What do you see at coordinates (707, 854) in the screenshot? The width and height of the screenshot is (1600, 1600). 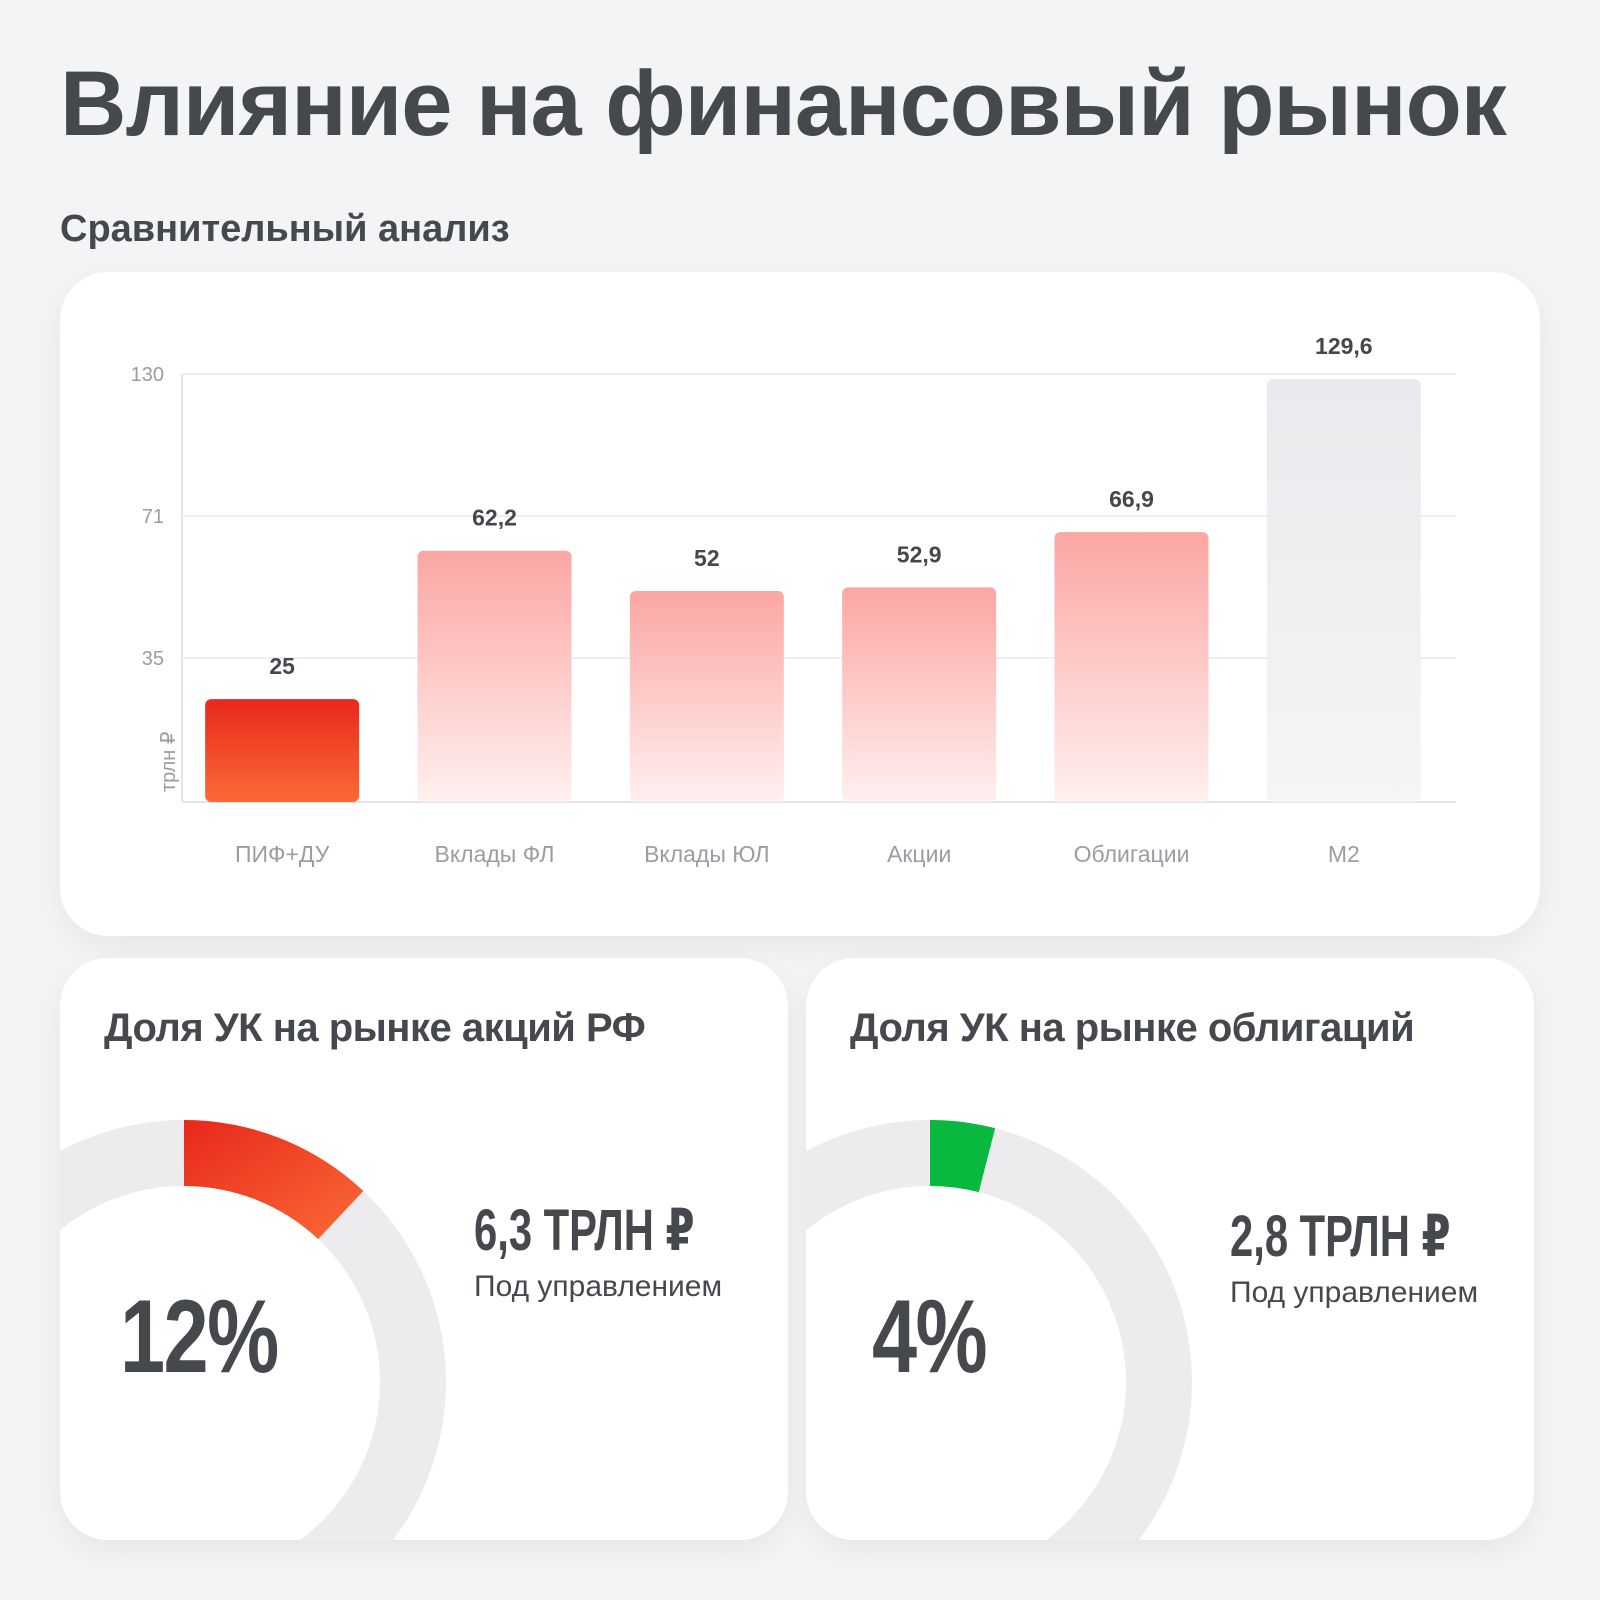 I see `x-category-label: Вклады ЮЛ` at bounding box center [707, 854].